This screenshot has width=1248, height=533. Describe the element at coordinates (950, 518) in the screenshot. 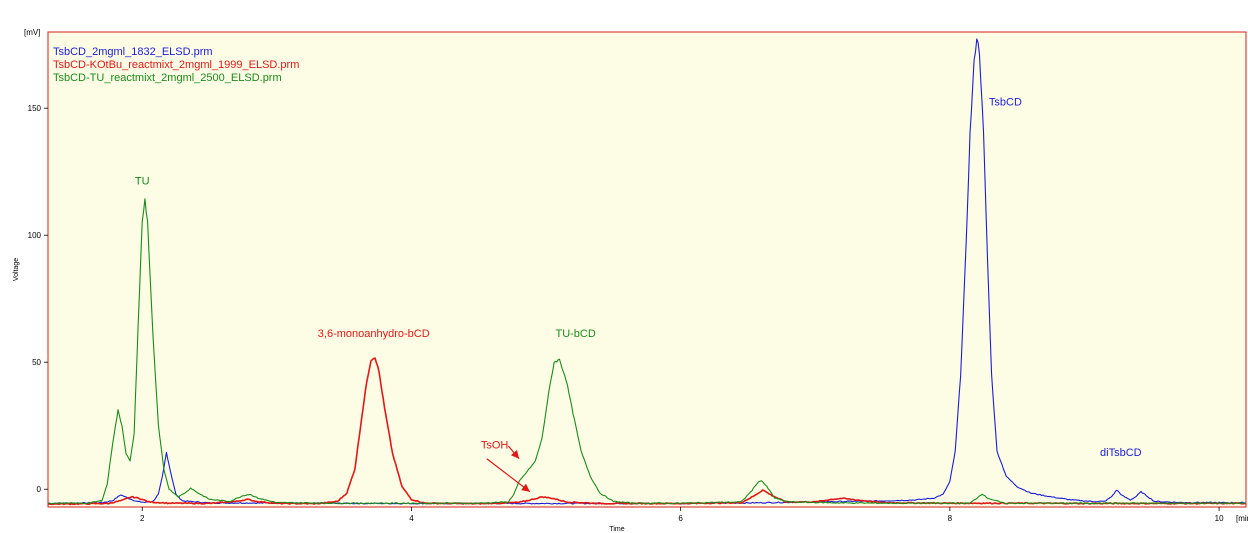

I see `x-tick-label: 8` at that location.